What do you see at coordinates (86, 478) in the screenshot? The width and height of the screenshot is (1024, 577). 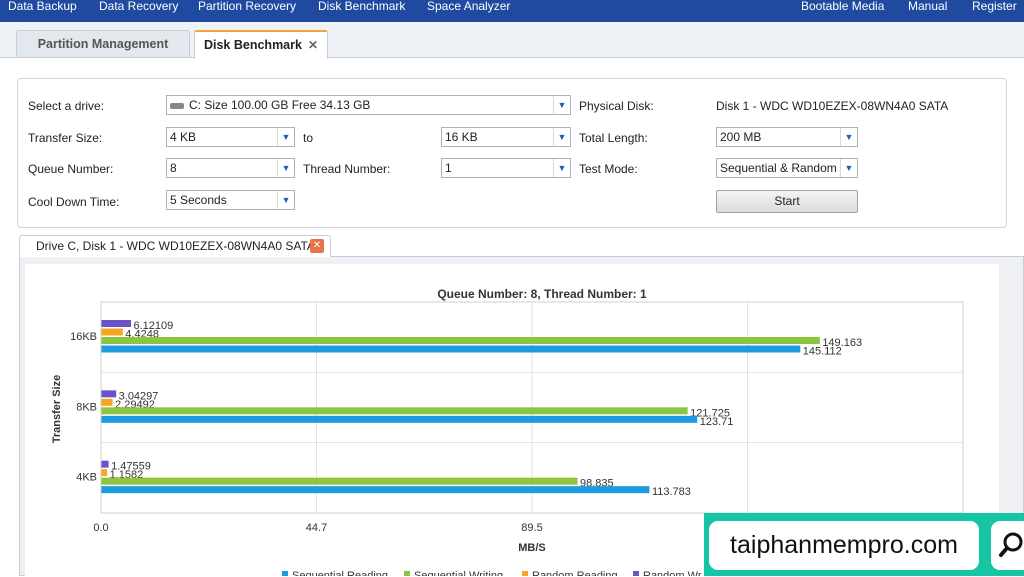 I see `category-label: 4KB` at bounding box center [86, 478].